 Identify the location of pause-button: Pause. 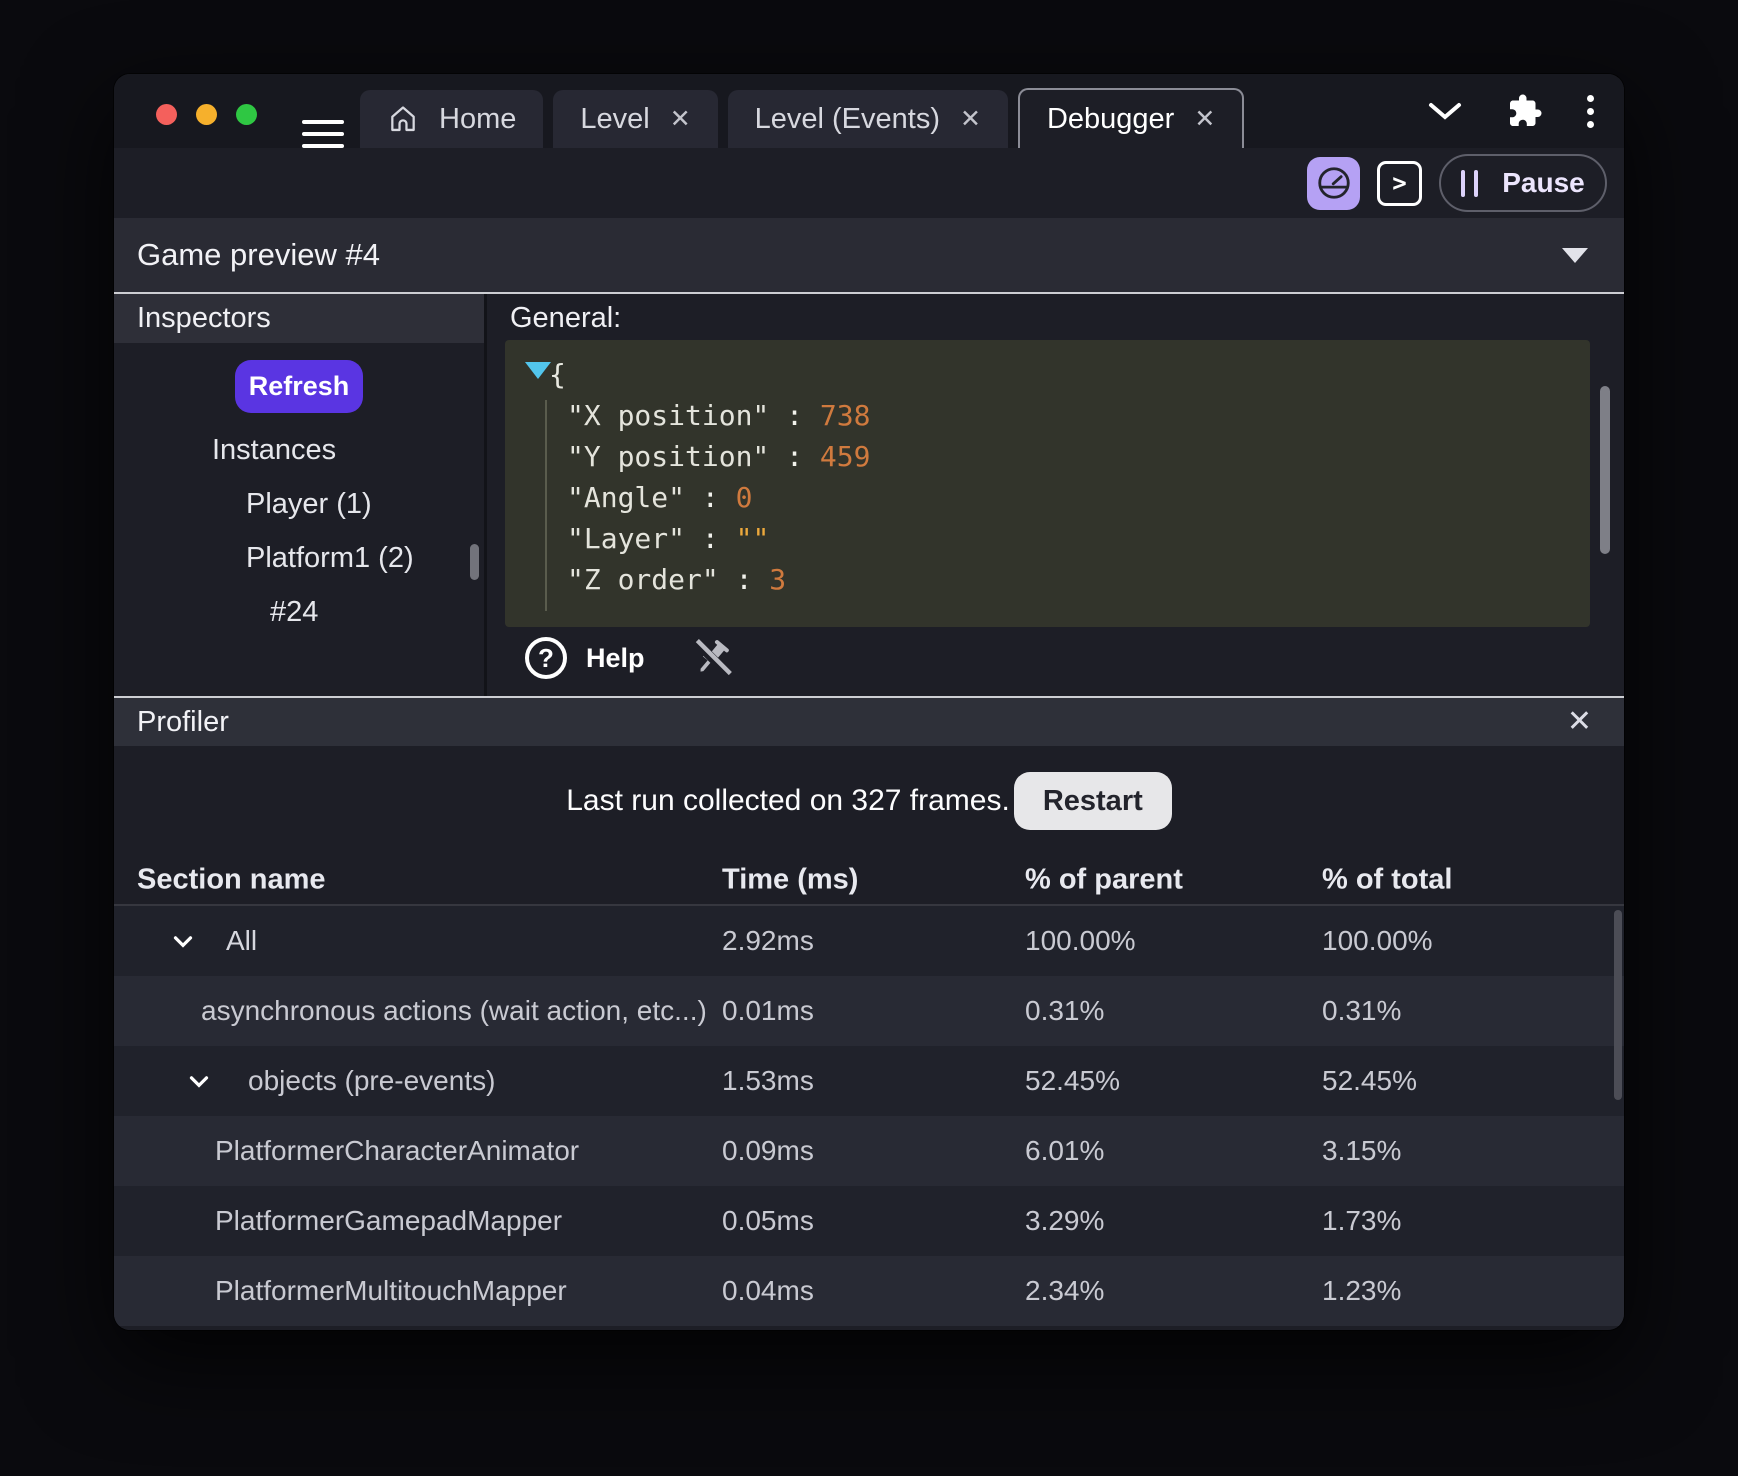
(1523, 183).